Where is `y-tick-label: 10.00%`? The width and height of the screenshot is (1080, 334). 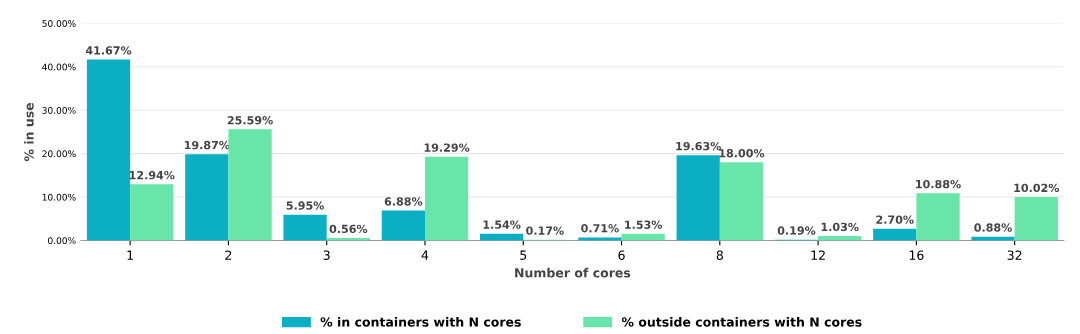 y-tick-label: 10.00% is located at coordinates (59, 197).